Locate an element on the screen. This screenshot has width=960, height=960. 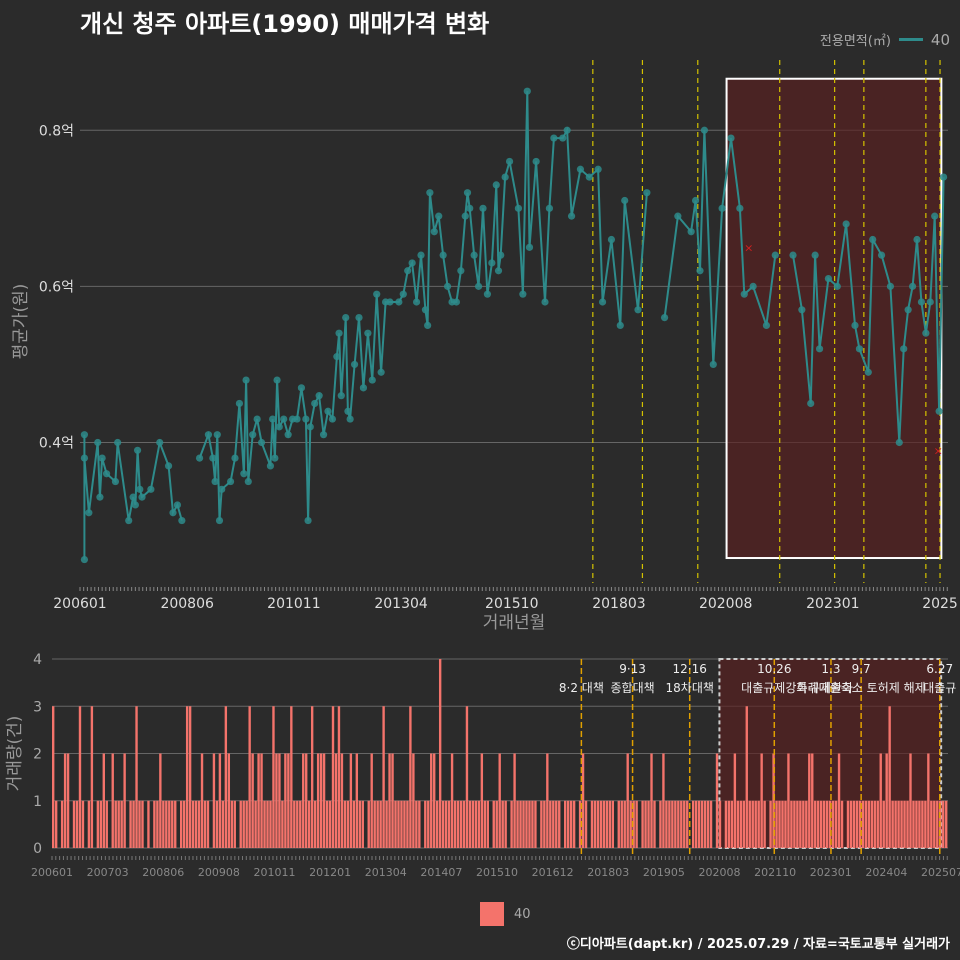
policy-date: 9·13 is located at coordinates (632, 669).